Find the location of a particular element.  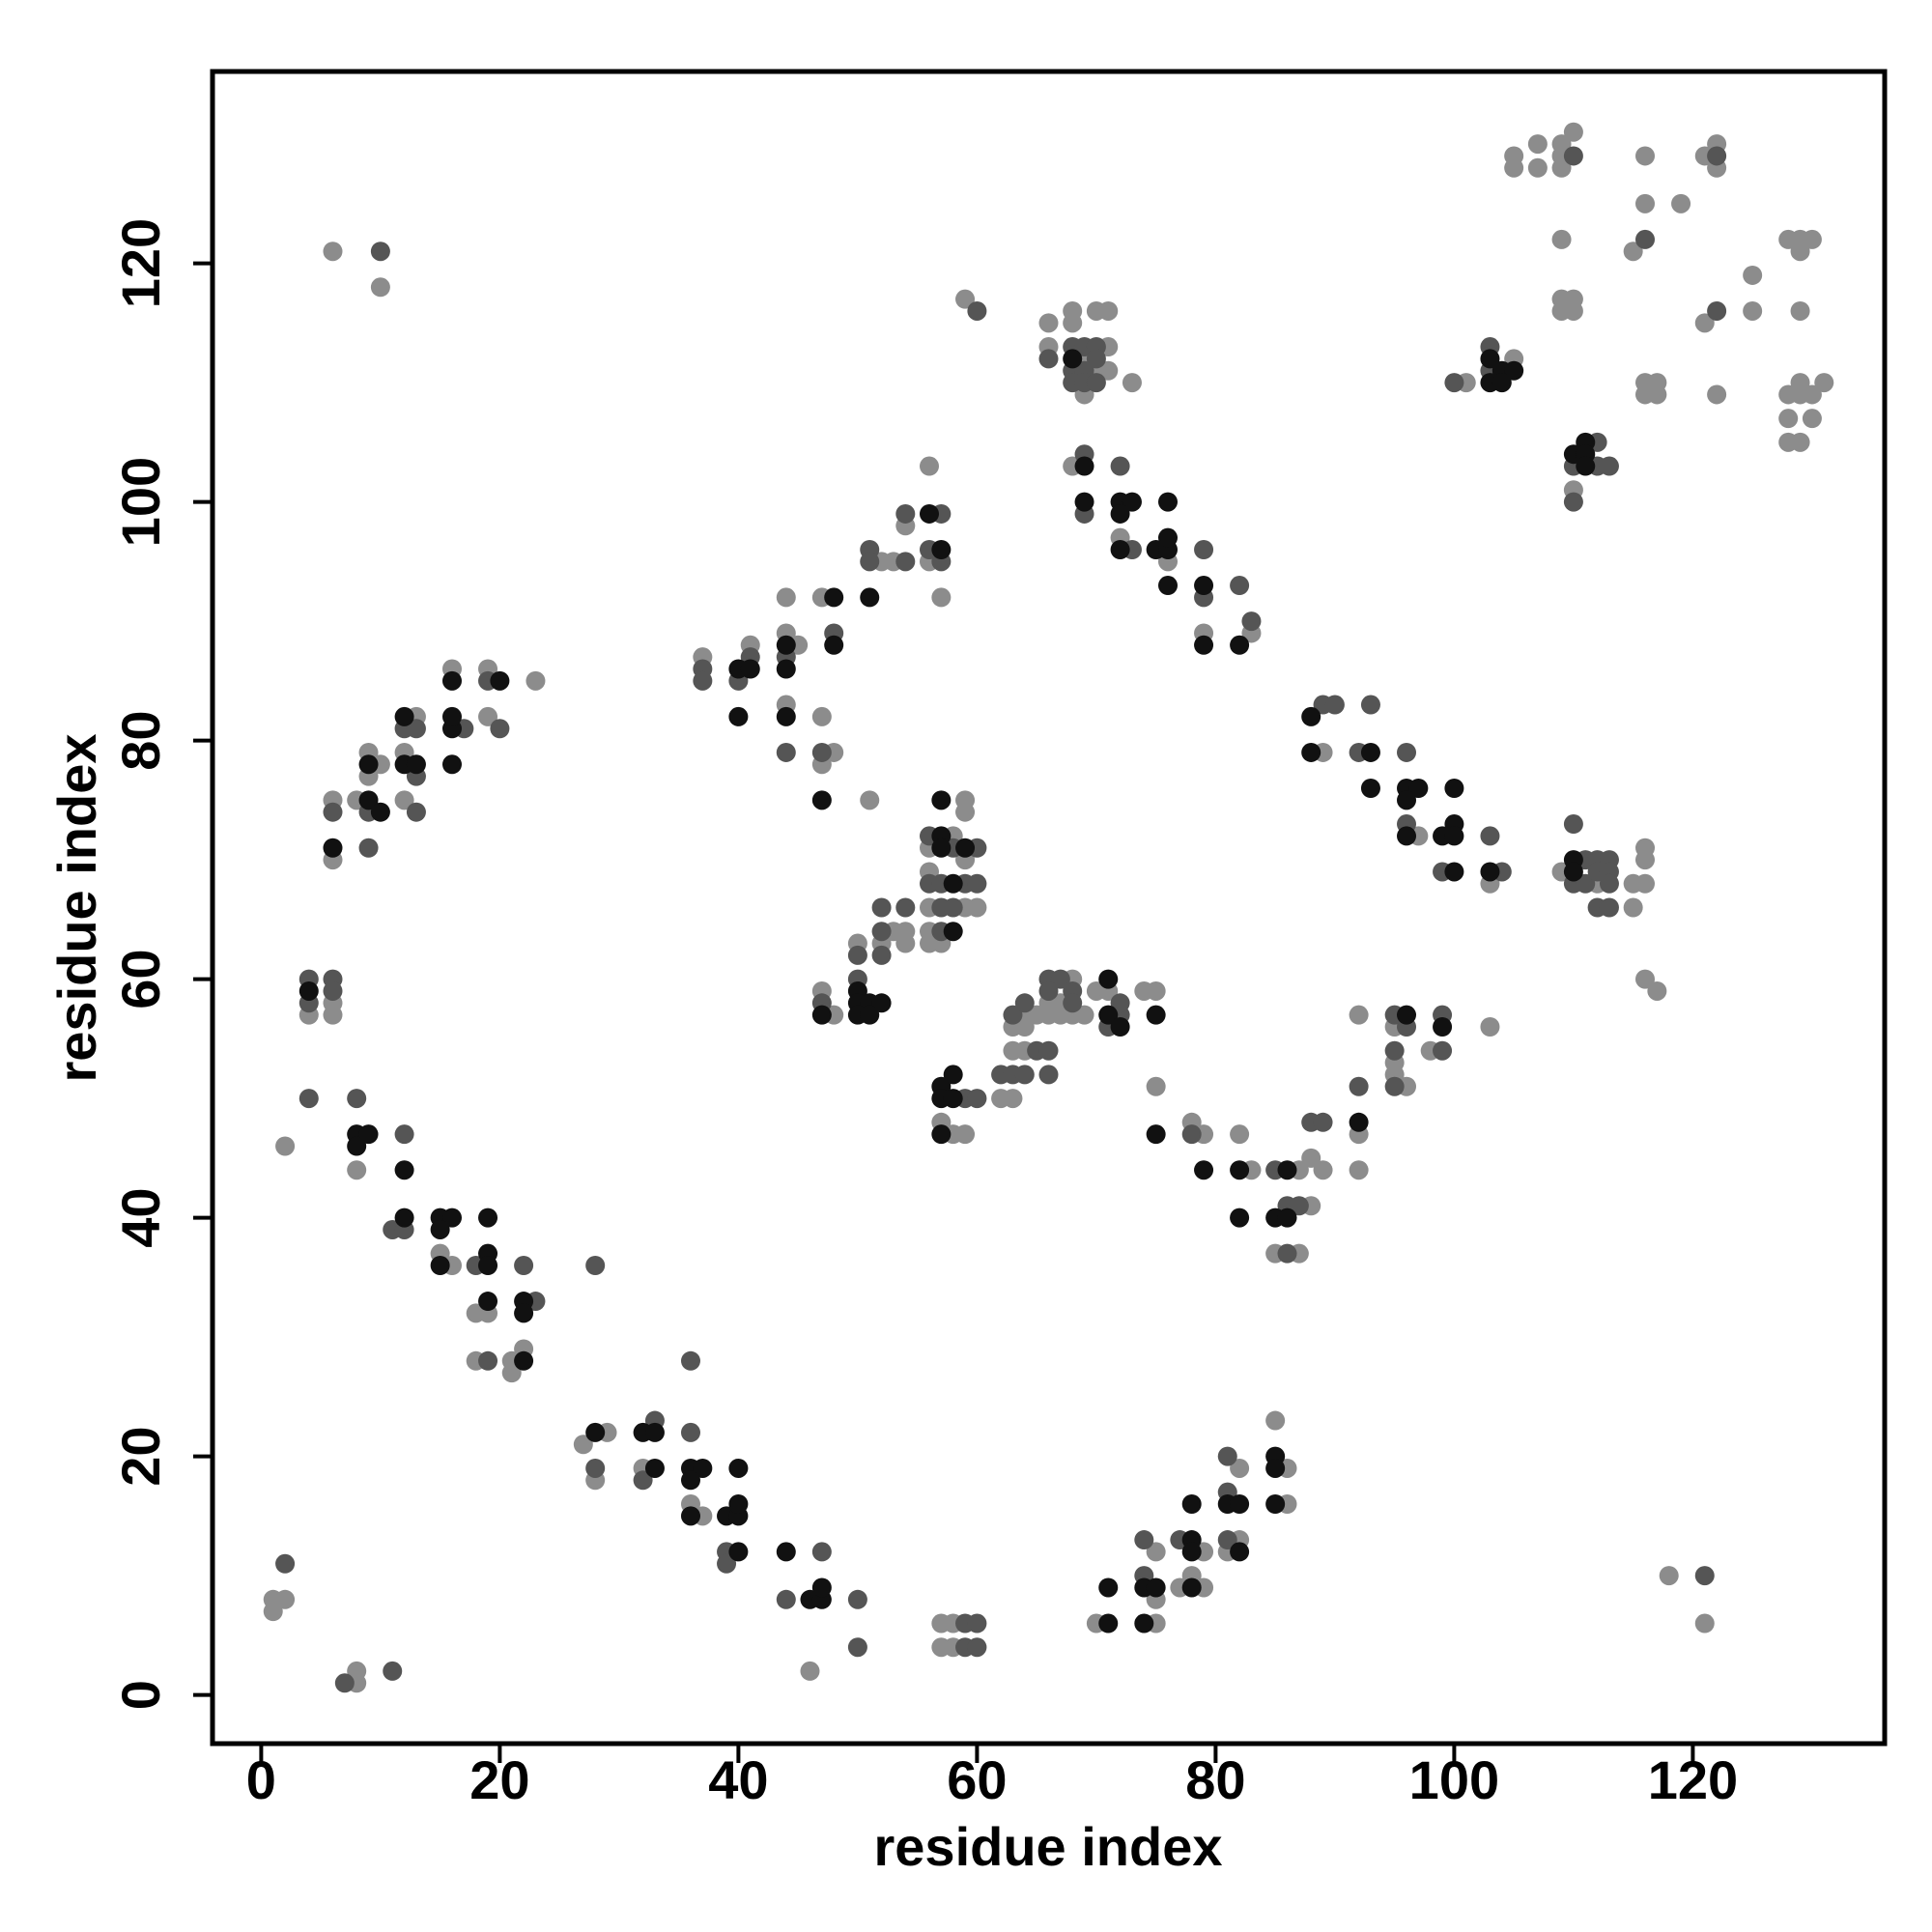

x-tick-label: 100 is located at coordinates (1454, 1779).